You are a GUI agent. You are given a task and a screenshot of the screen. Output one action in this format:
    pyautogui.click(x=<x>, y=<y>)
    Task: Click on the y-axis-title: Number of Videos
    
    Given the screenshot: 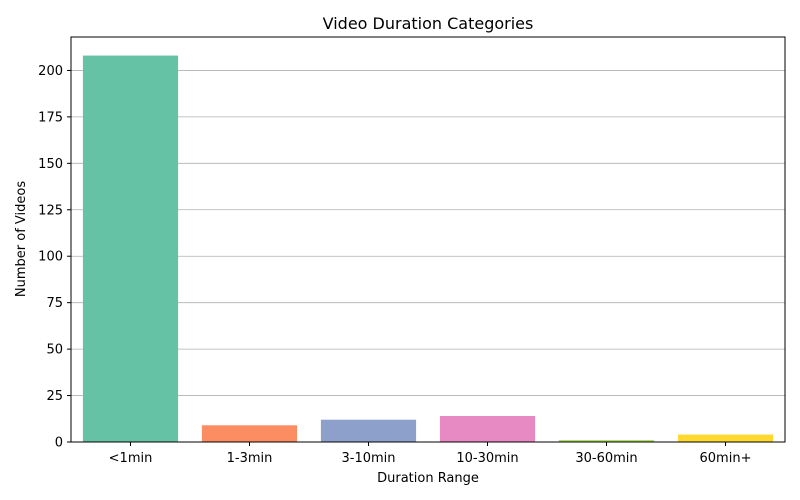 What is the action you would take?
    pyautogui.click(x=21, y=239)
    